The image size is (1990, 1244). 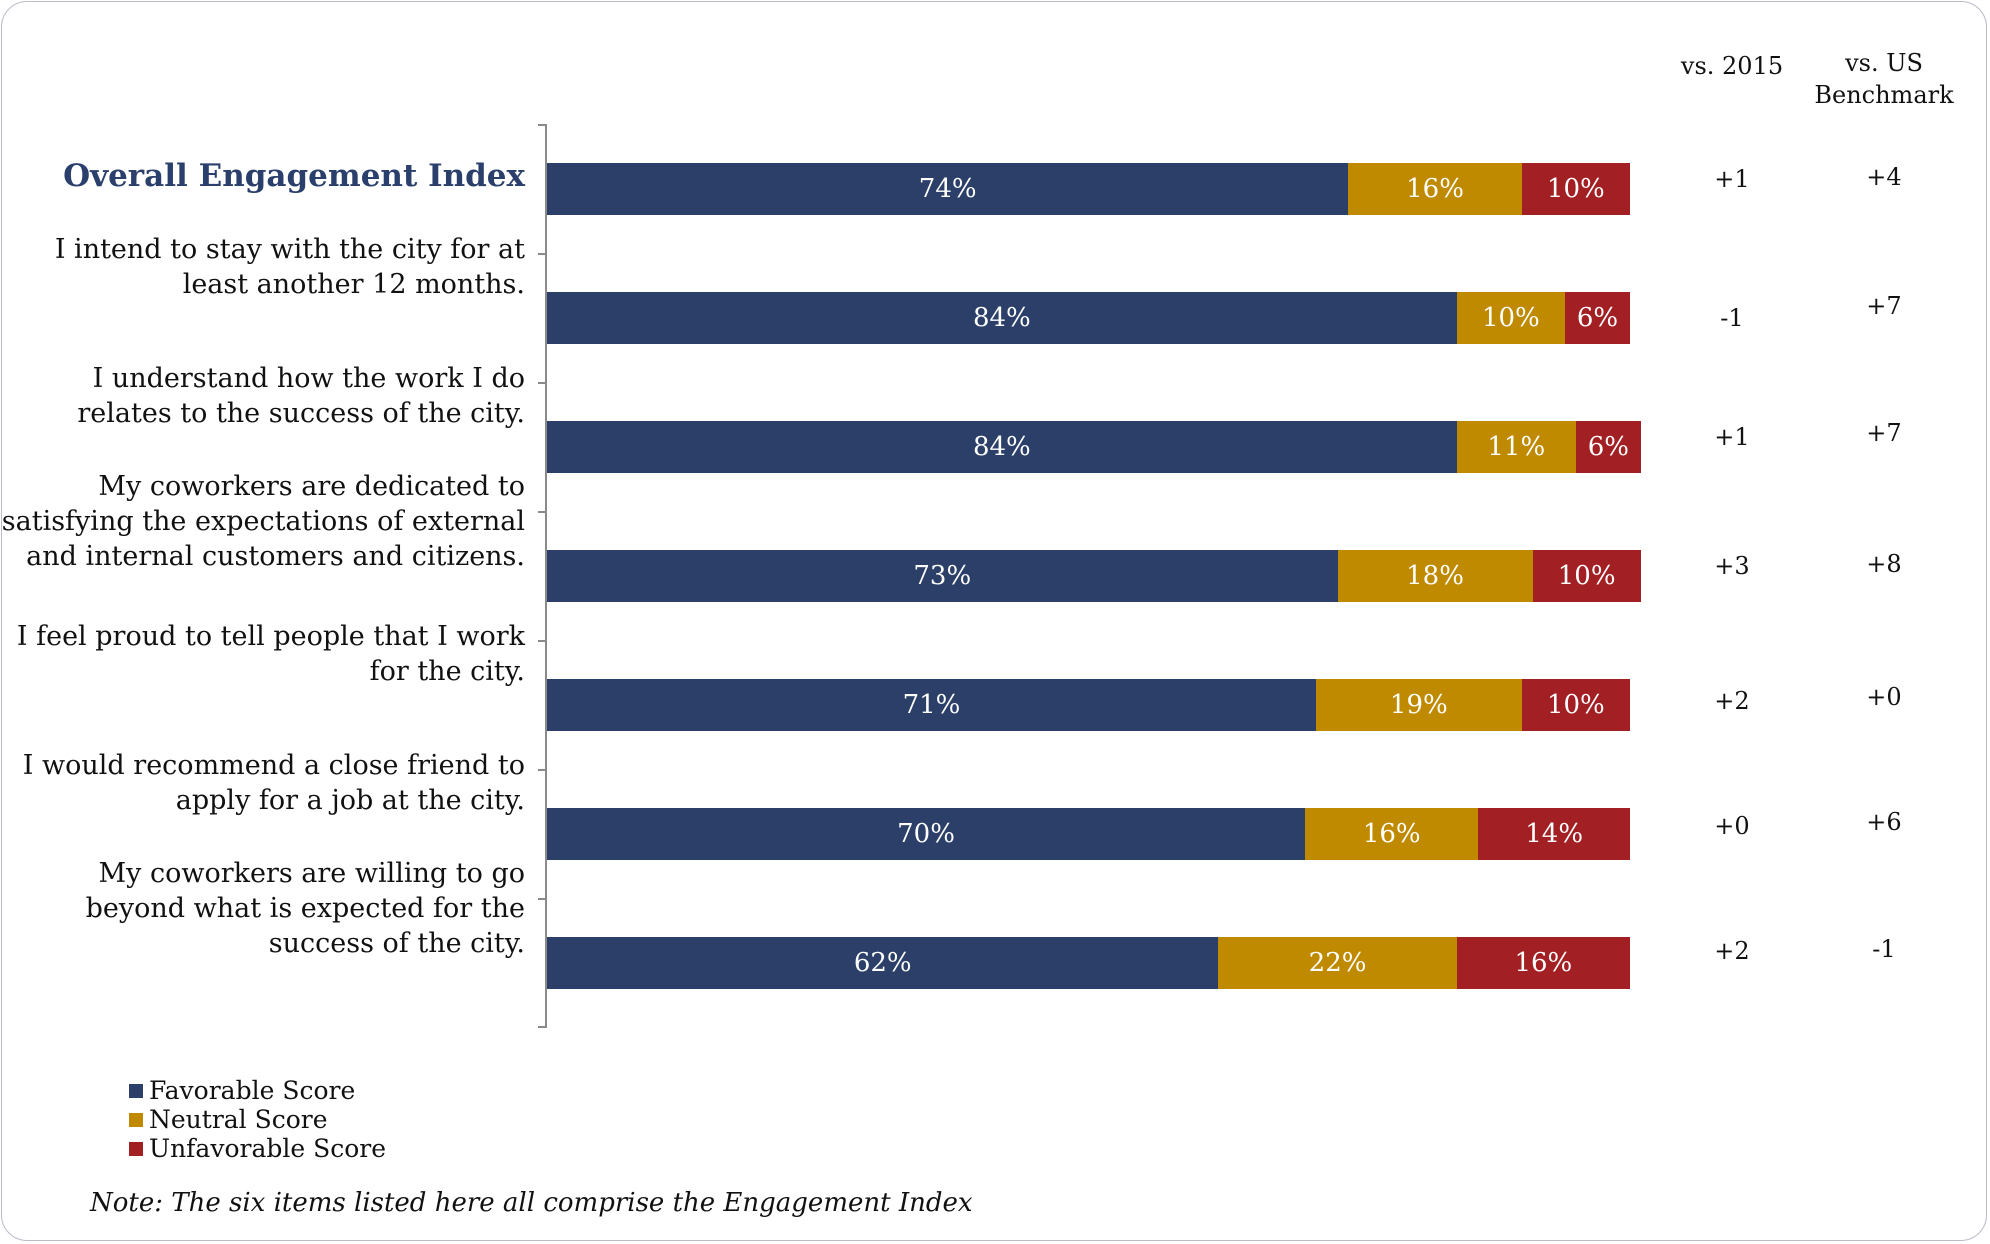 What do you see at coordinates (1732, 566) in the screenshot?
I see `vs-2015-value: +3` at bounding box center [1732, 566].